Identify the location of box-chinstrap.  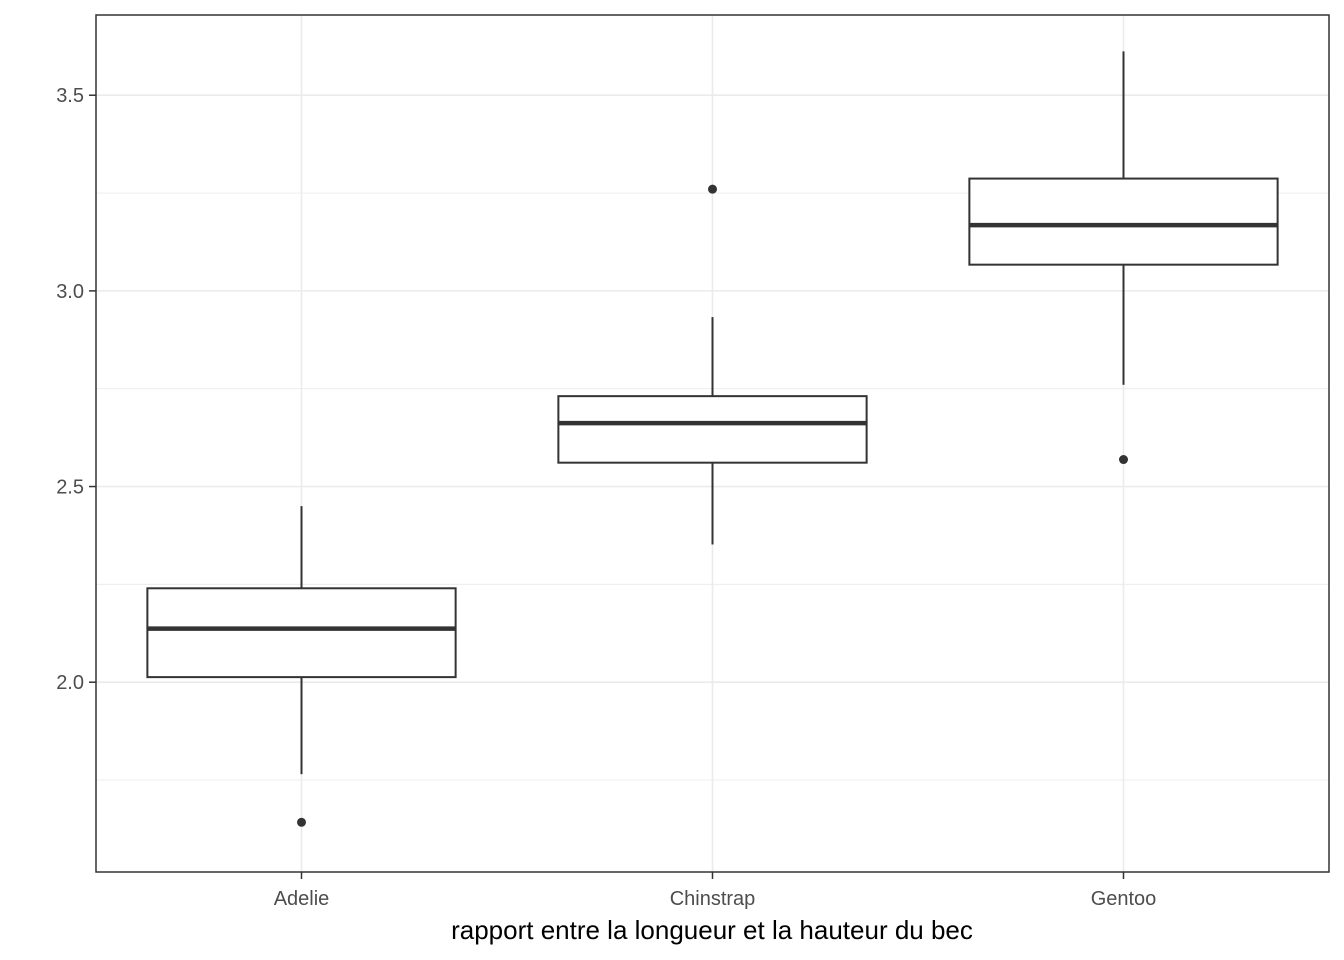
(712, 364).